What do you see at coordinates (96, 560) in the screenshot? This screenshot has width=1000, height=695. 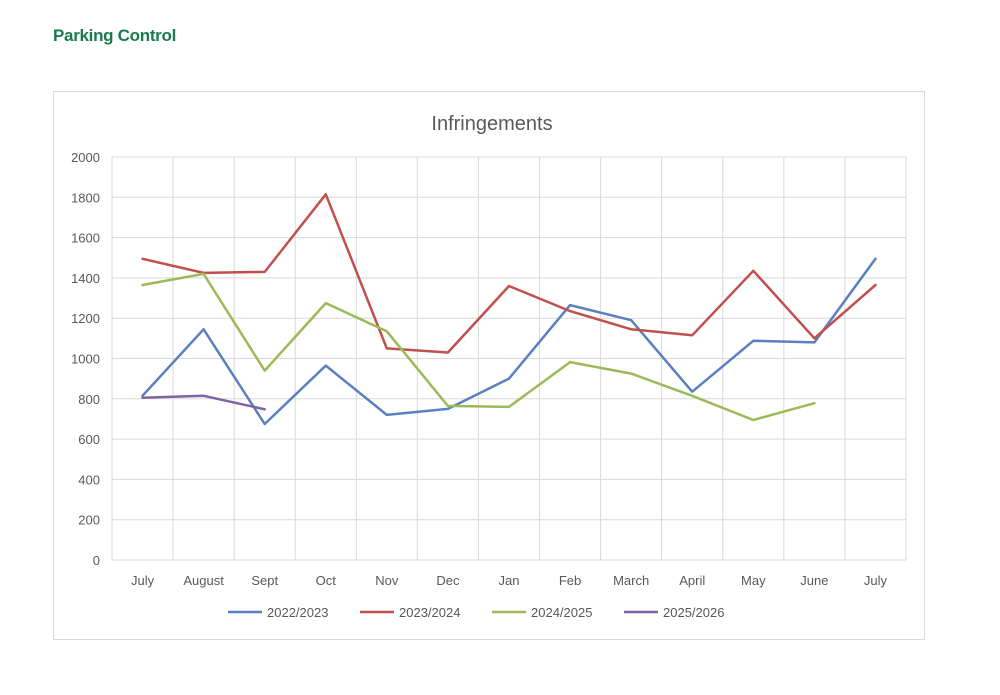 I see `y-tick-label: 0` at bounding box center [96, 560].